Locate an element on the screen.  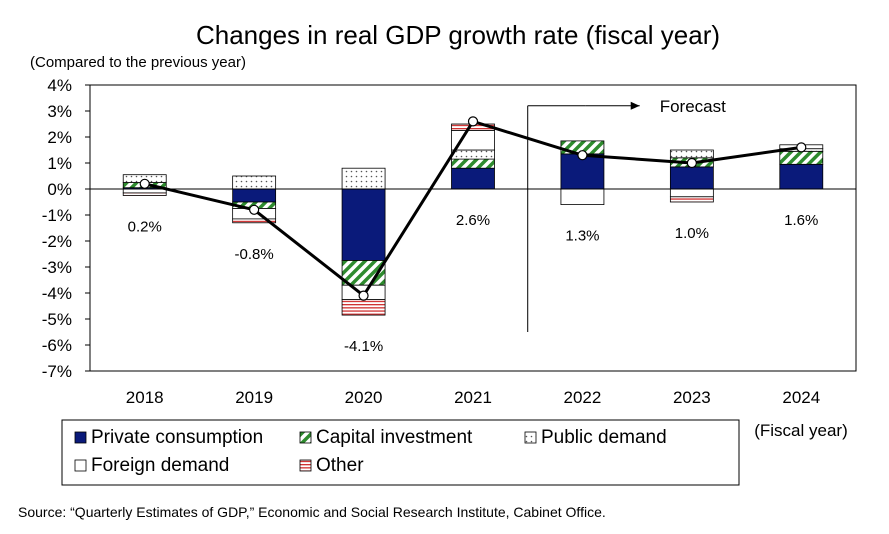
legend-label: Foreign demand is located at coordinates (160, 465).